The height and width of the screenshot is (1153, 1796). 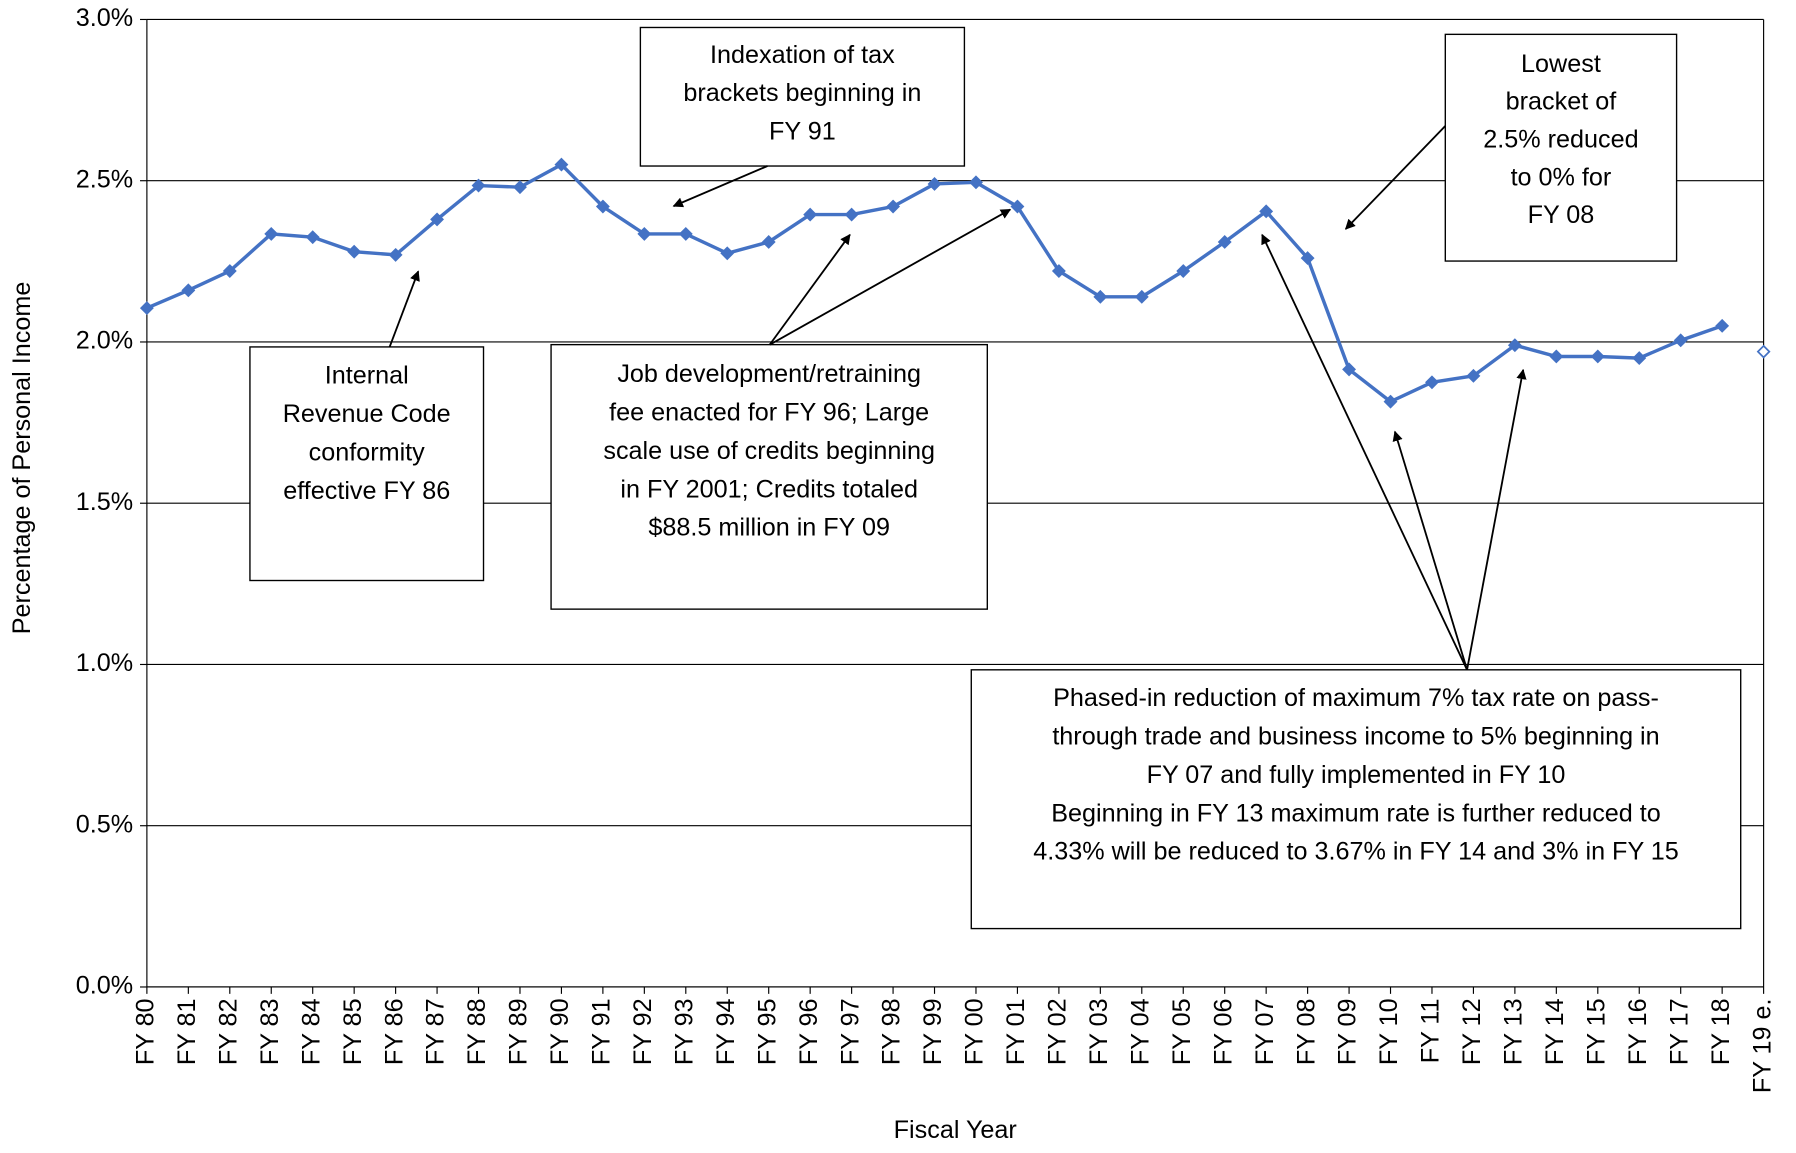 What do you see at coordinates (1348, 1031) in the screenshot?
I see `x-tick-label: FY 09` at bounding box center [1348, 1031].